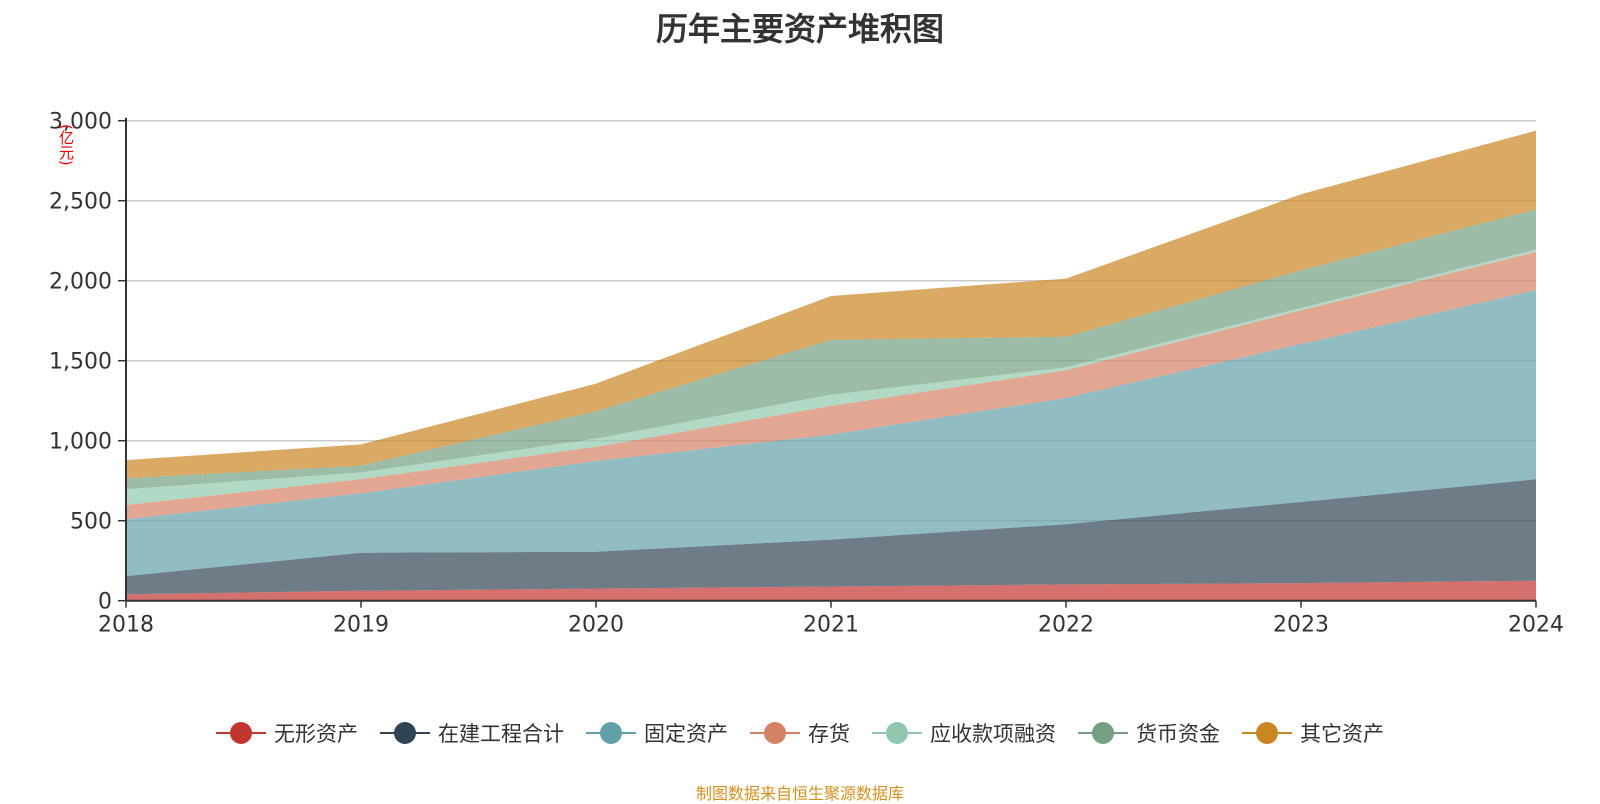 The width and height of the screenshot is (1600, 804). I want to click on legend-item: 固定资产, so click(657, 733).